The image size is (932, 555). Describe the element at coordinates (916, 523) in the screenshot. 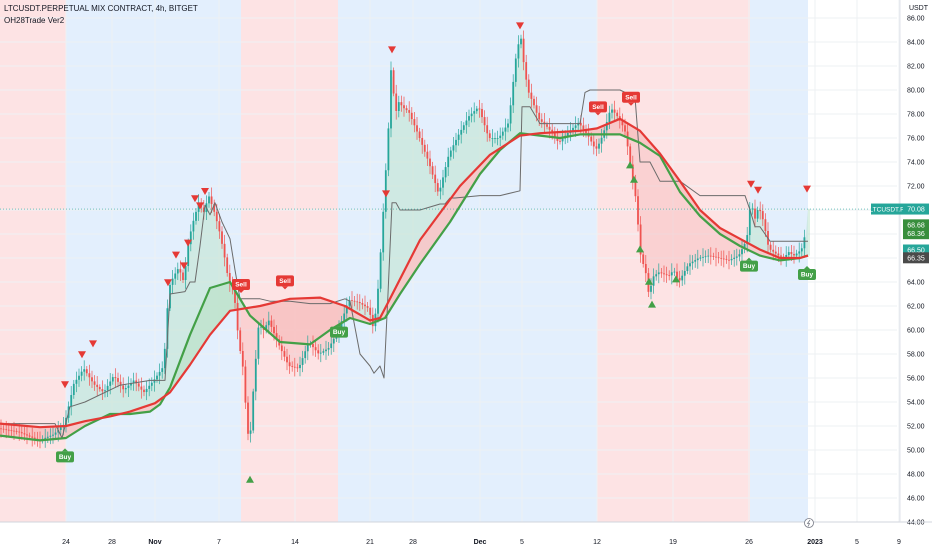

I see `y-tick-label: 44.00` at that location.